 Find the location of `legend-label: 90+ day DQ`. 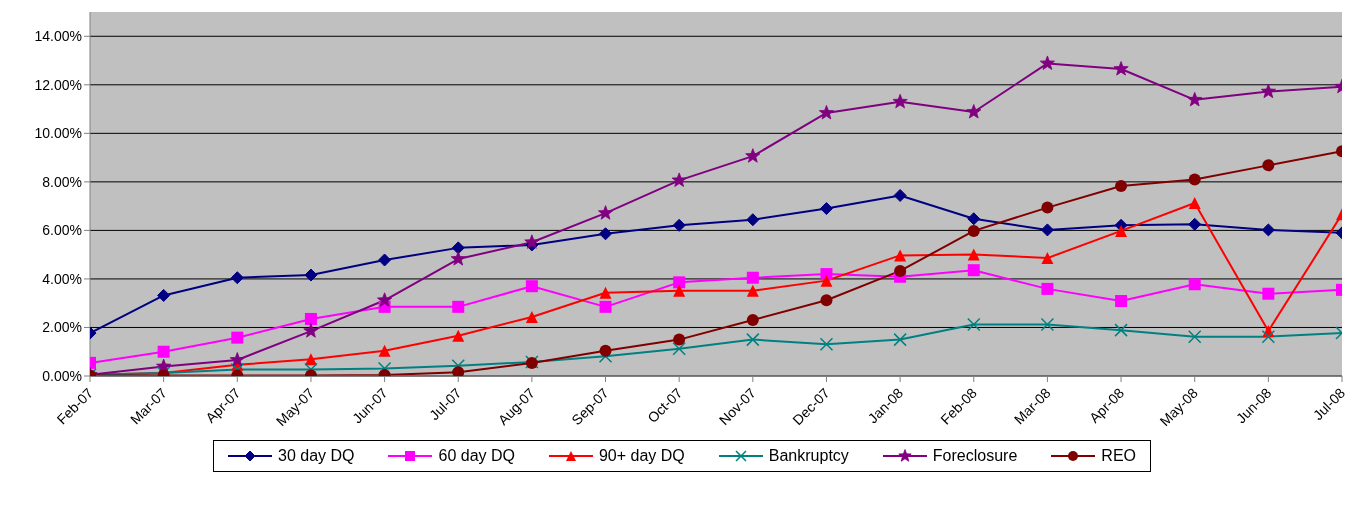

legend-label: 90+ day DQ is located at coordinates (641, 456).